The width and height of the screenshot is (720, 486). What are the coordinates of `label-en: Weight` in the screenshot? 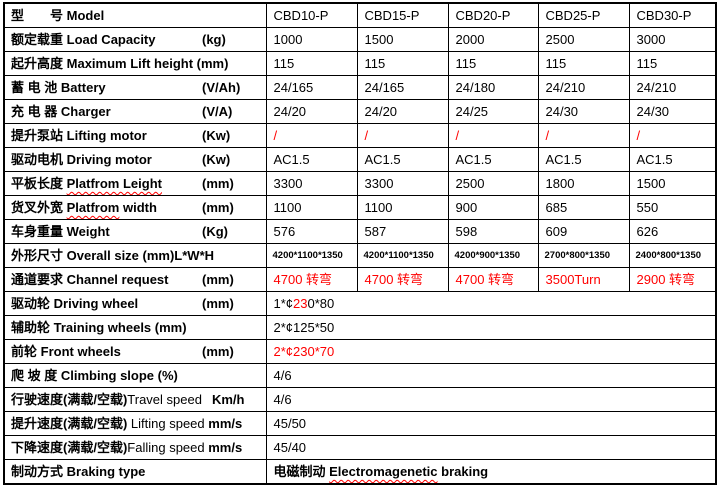 It's located at (88, 231).